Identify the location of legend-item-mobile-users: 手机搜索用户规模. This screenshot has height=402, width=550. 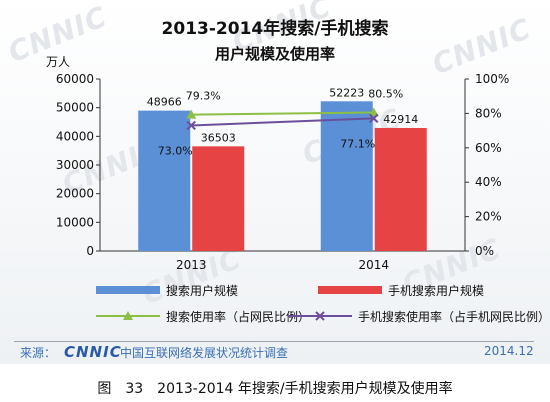
(401, 290).